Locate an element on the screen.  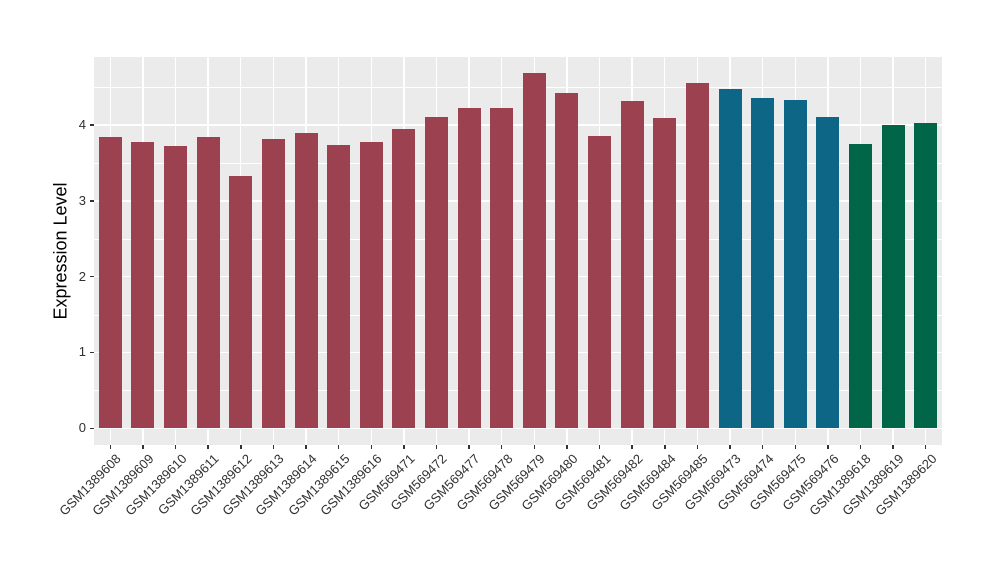
bar-GSM1389608 is located at coordinates (110, 283).